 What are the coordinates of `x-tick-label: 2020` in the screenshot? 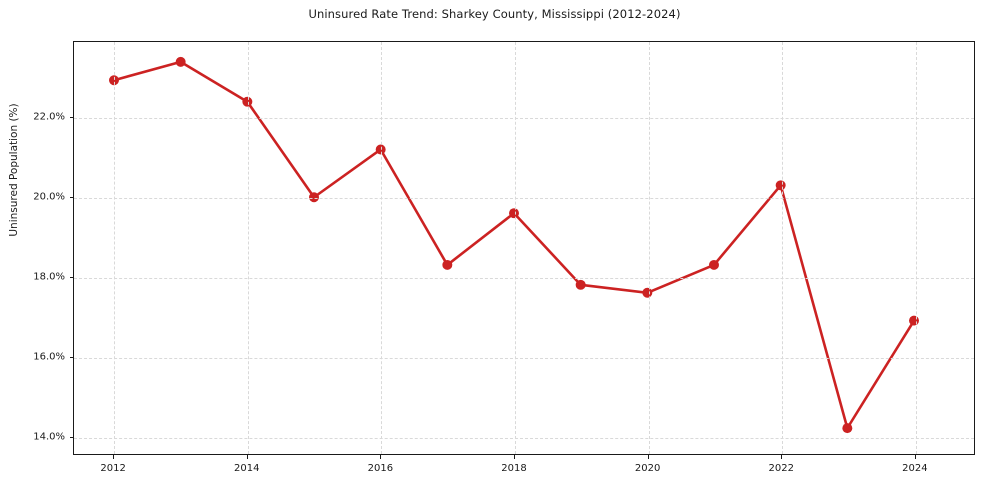 It's located at (647, 468).